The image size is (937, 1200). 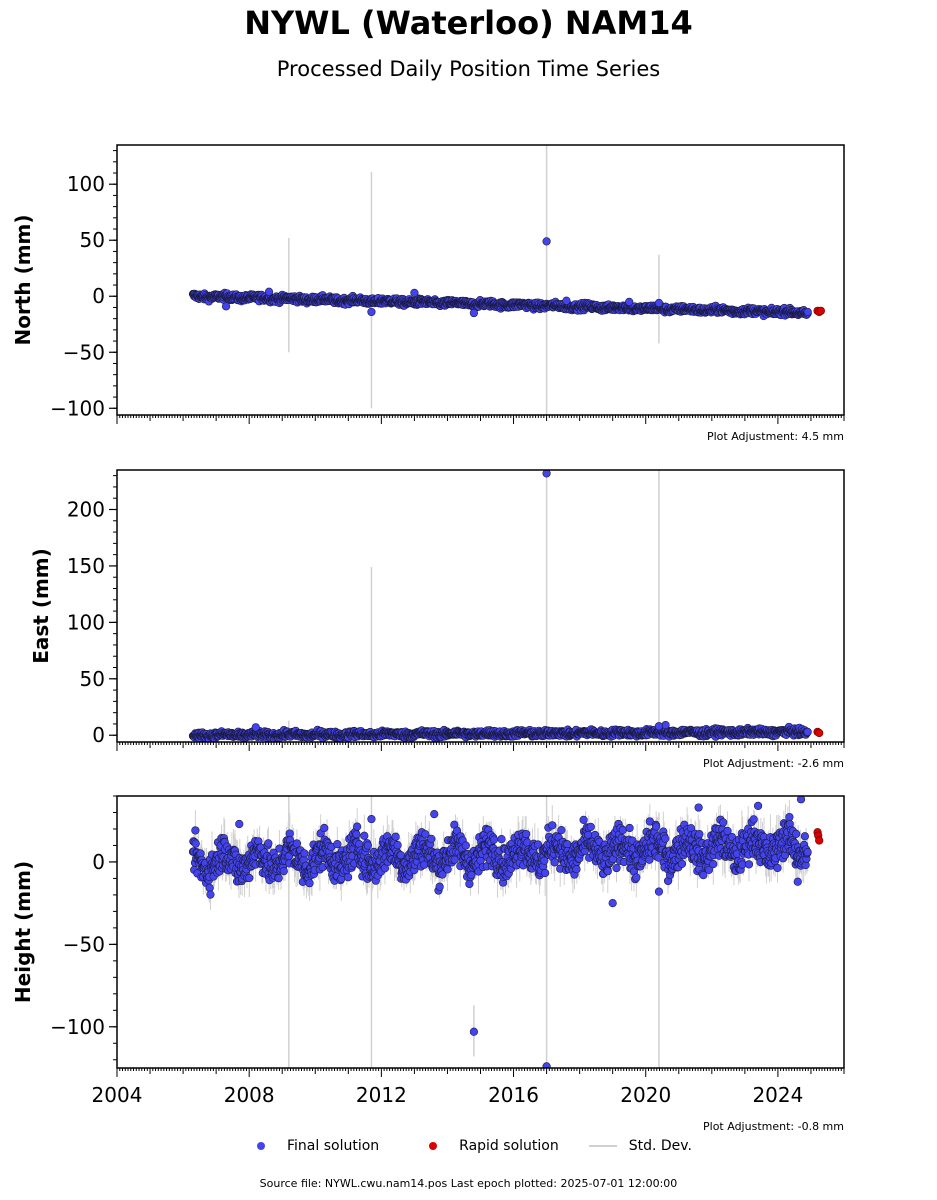 What do you see at coordinates (77, 408) in the screenshot?
I see `y-tick-label: −100` at bounding box center [77, 408].